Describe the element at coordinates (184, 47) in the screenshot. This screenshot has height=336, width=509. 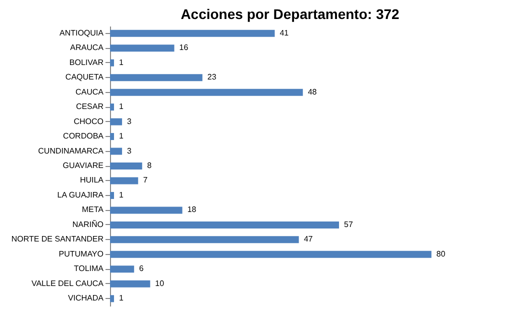
I see `data-label: 16` at that location.